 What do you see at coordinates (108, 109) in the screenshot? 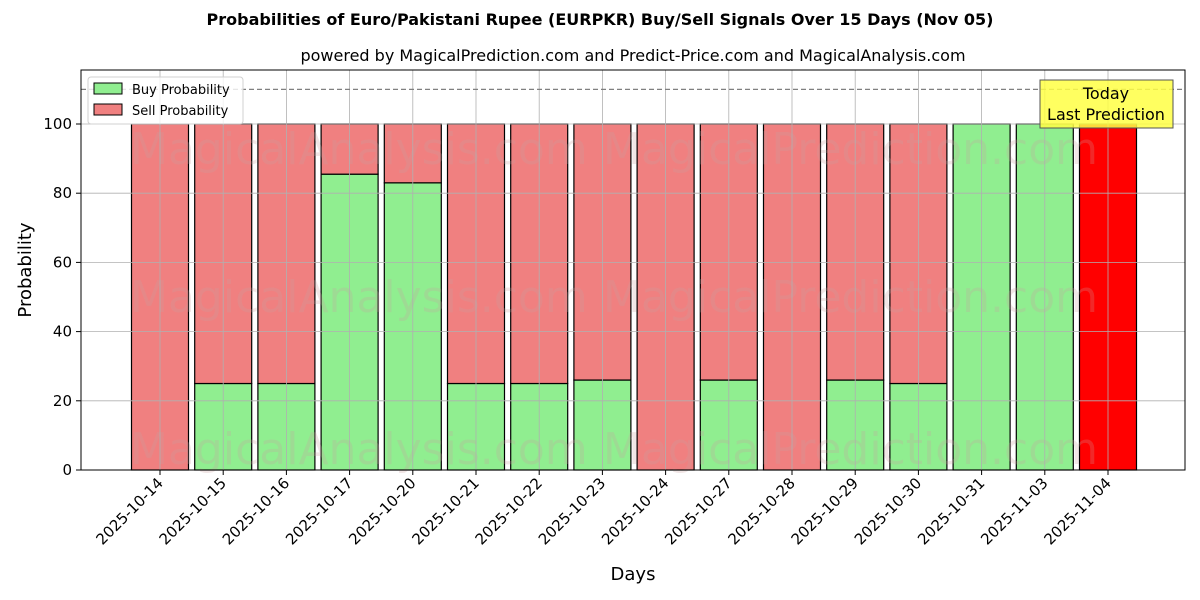
I see `legend-swatch-sell` at bounding box center [108, 109].